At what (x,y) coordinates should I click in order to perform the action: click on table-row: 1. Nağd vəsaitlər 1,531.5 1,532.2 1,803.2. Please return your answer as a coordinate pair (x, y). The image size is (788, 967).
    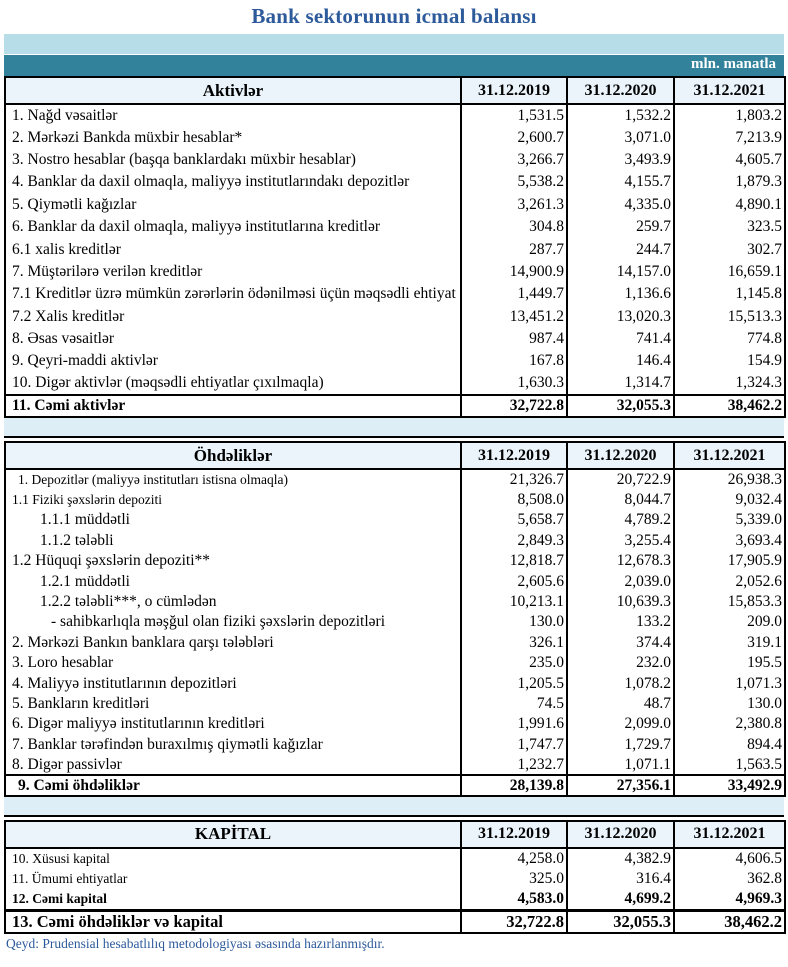
    Looking at the image, I should click on (395, 115).